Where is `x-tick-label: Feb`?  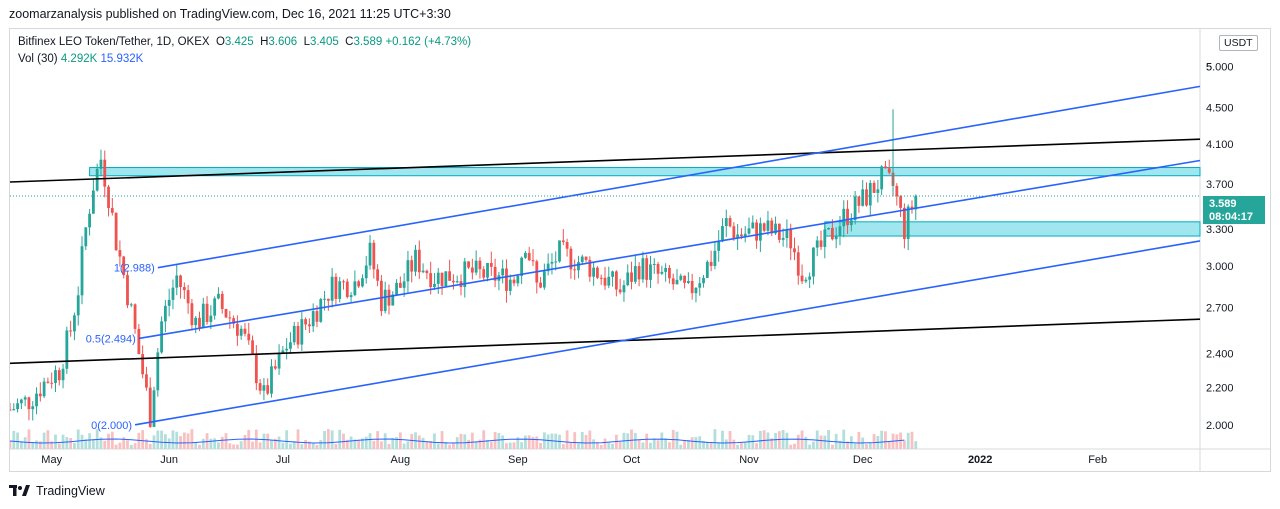
x-tick-label: Feb is located at coordinates (1097, 460).